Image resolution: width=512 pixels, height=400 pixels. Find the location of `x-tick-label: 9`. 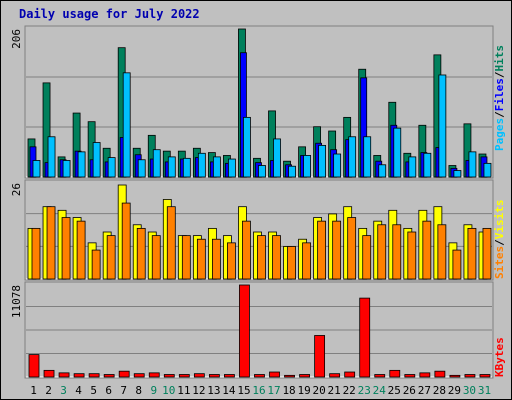

x-tick-label: 9 is located at coordinates (153, 390).